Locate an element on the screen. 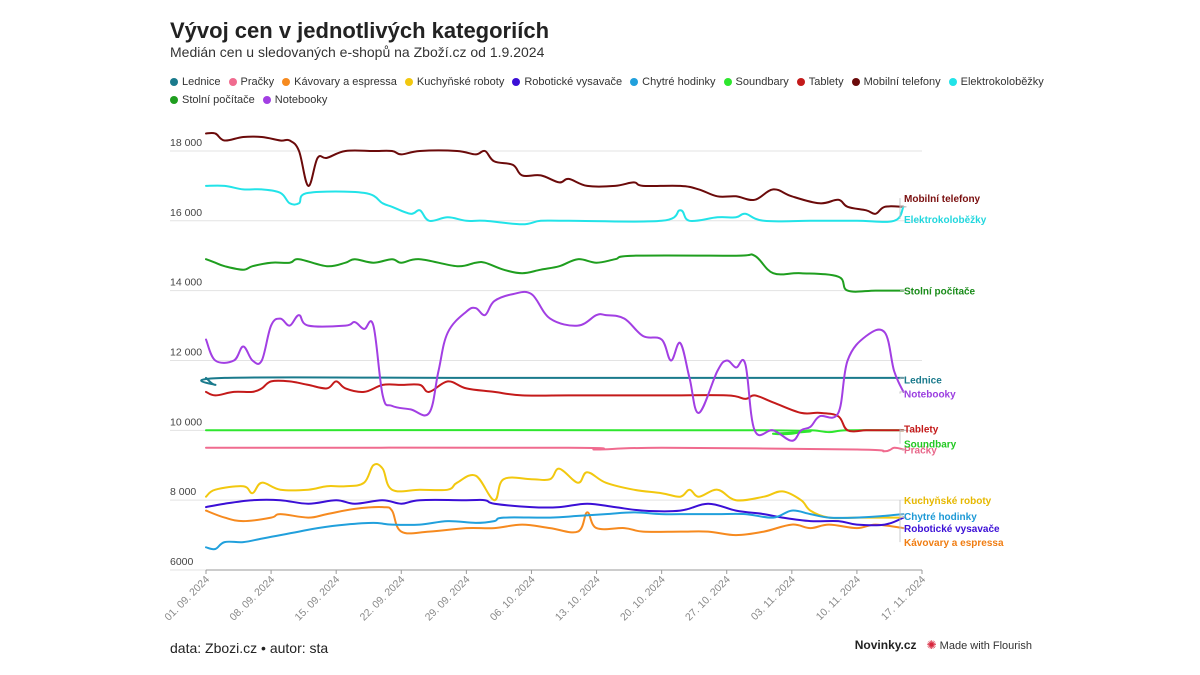 This screenshot has width=1200, height=675. end-label: Robotické vysavače is located at coordinates (952, 529).